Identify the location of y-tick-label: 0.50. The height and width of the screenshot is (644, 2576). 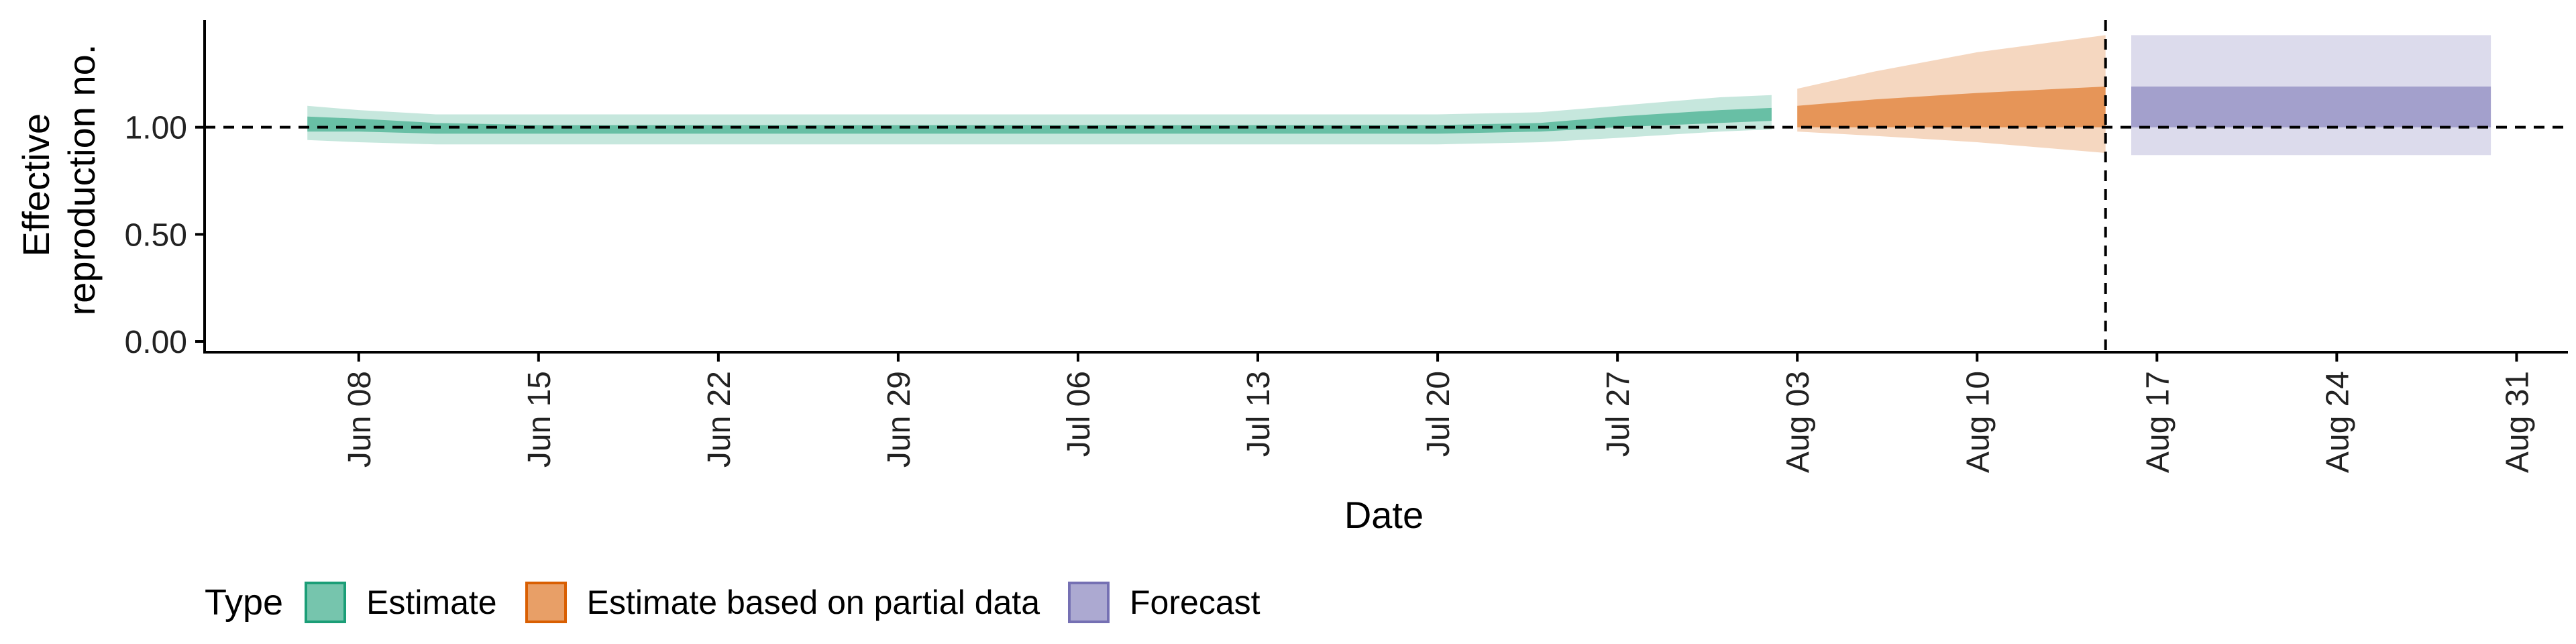
(156, 235).